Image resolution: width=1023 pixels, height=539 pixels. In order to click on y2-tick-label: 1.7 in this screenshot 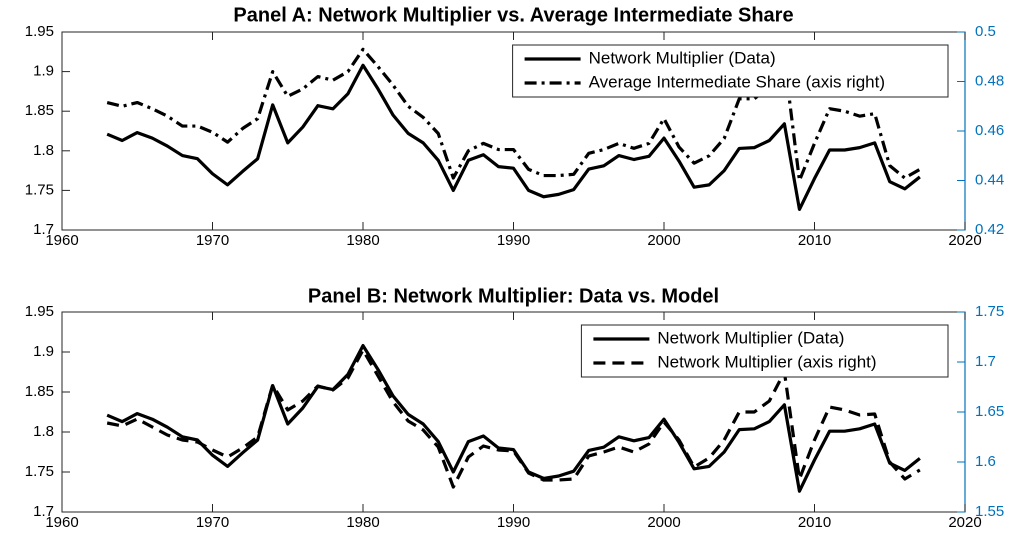, I will do `click(985, 361)`.